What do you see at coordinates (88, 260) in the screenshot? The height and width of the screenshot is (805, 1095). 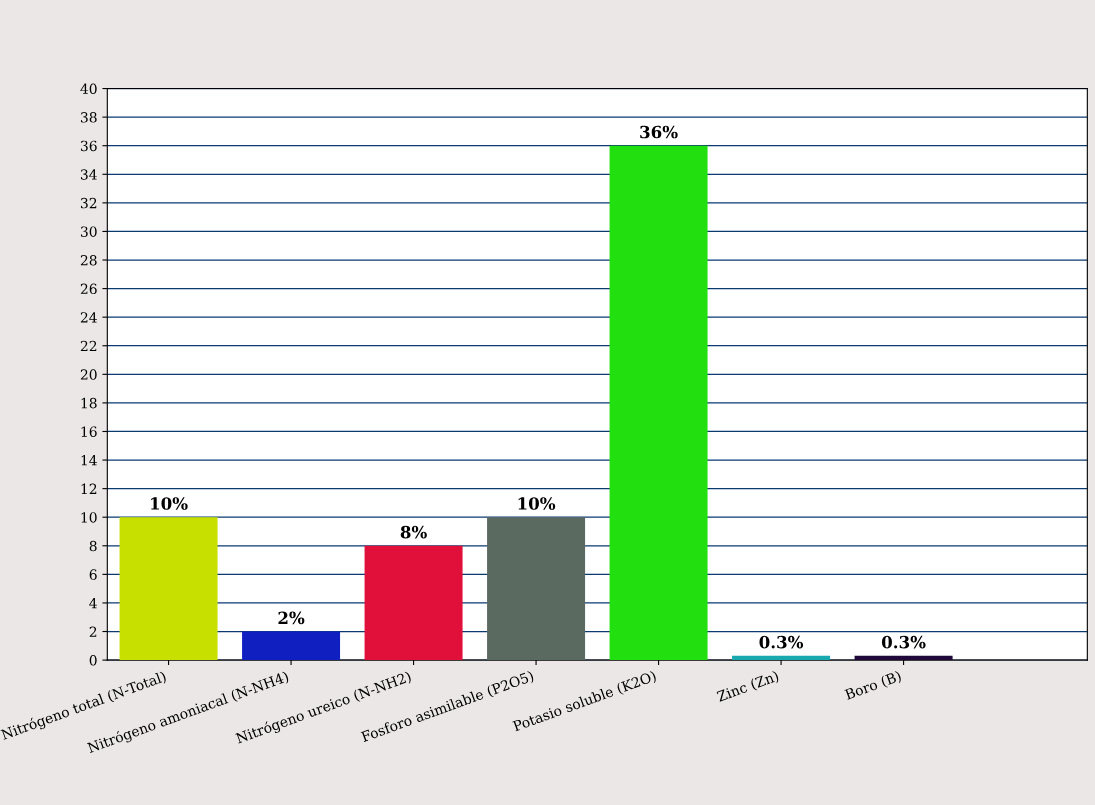 I see `y-tick-label: 28` at bounding box center [88, 260].